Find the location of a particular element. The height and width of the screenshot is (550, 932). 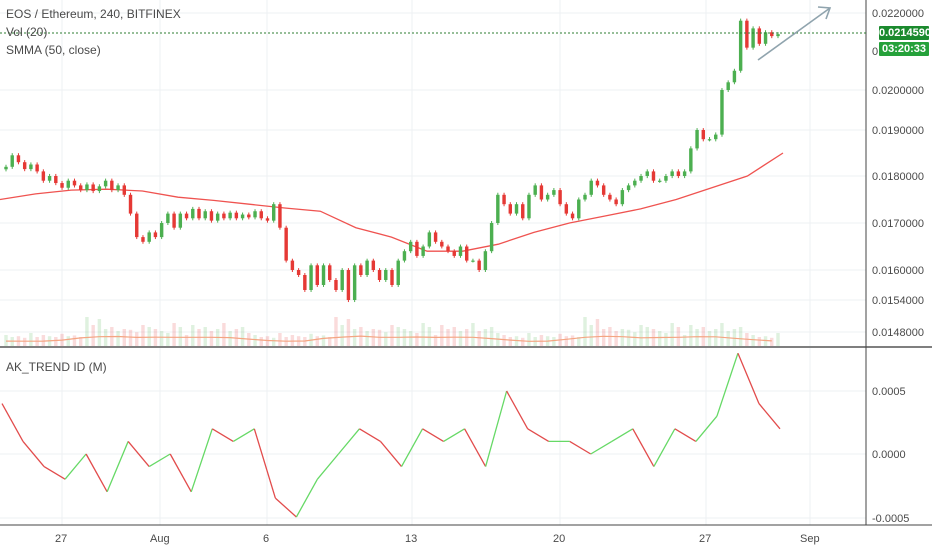

volume-indicator-label: Vol (20) is located at coordinates (27, 32).